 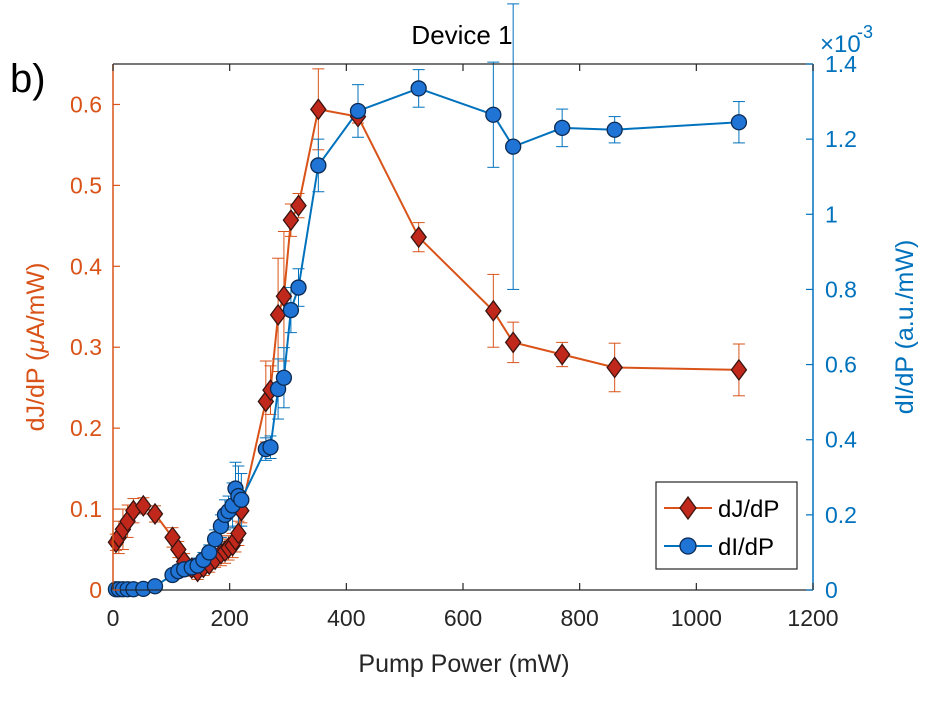 I want to click on left-y-tick-label: 0.3, so click(x=86, y=347).